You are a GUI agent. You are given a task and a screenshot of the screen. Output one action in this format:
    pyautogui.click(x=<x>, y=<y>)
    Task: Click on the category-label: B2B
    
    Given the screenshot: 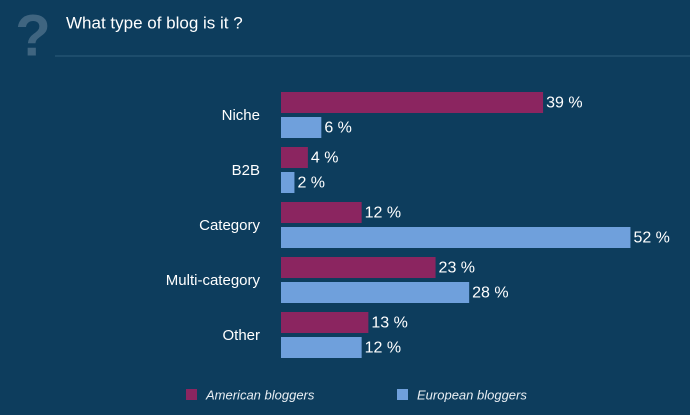 What is the action you would take?
    pyautogui.click(x=246, y=170)
    